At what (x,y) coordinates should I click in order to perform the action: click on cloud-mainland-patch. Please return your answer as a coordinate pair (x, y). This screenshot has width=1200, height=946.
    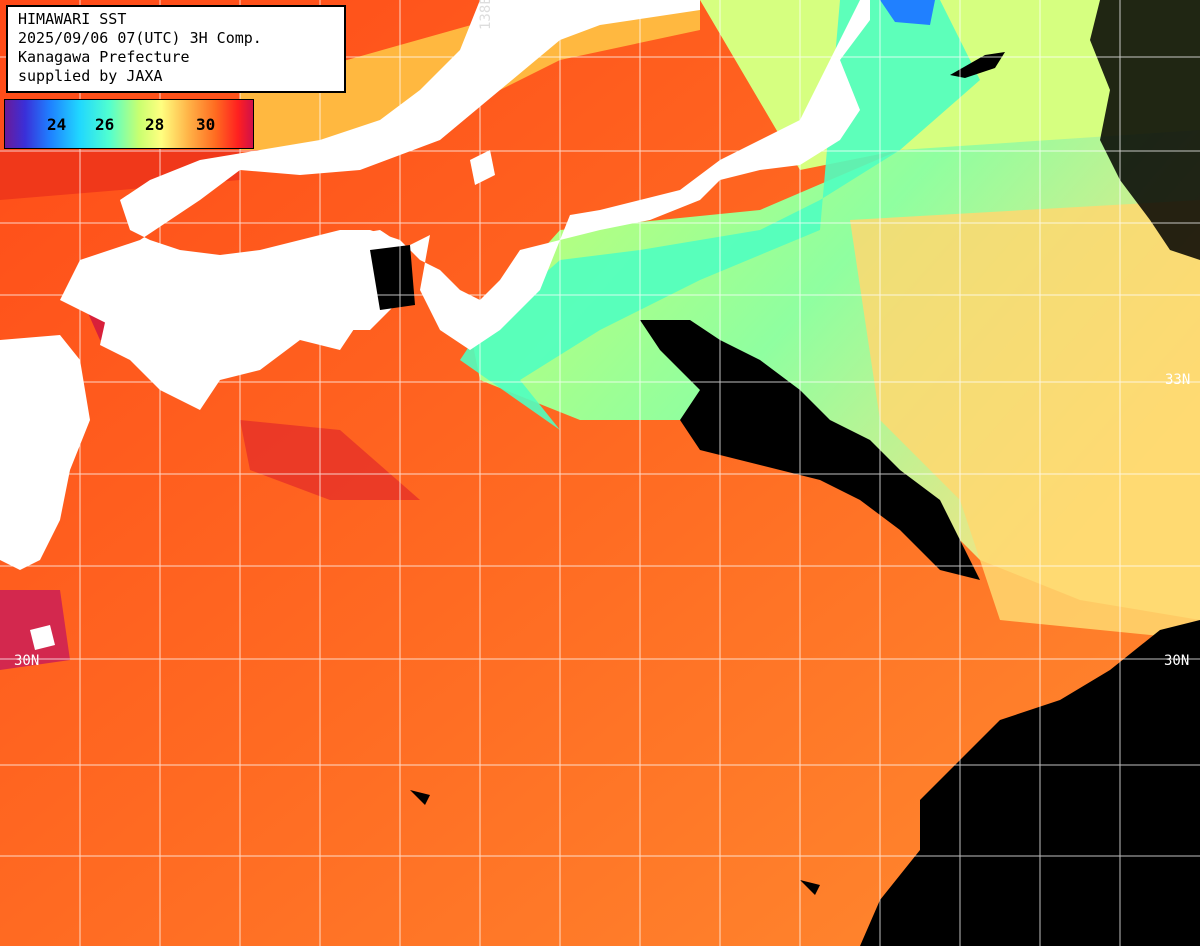
    Looking at the image, I should click on (392, 277).